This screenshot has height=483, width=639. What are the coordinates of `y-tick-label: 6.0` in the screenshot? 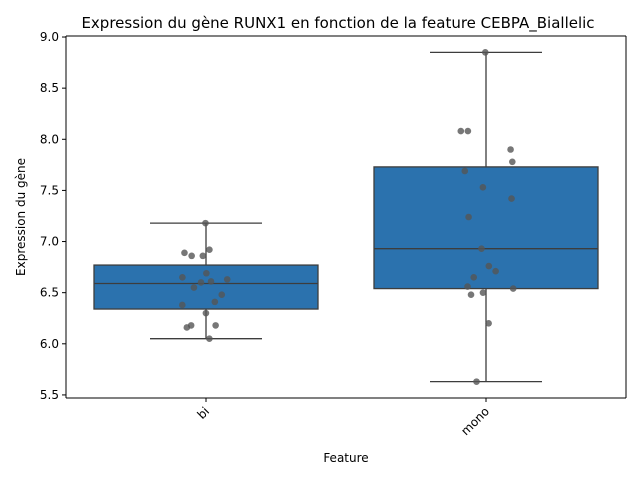 It's located at (49, 344).